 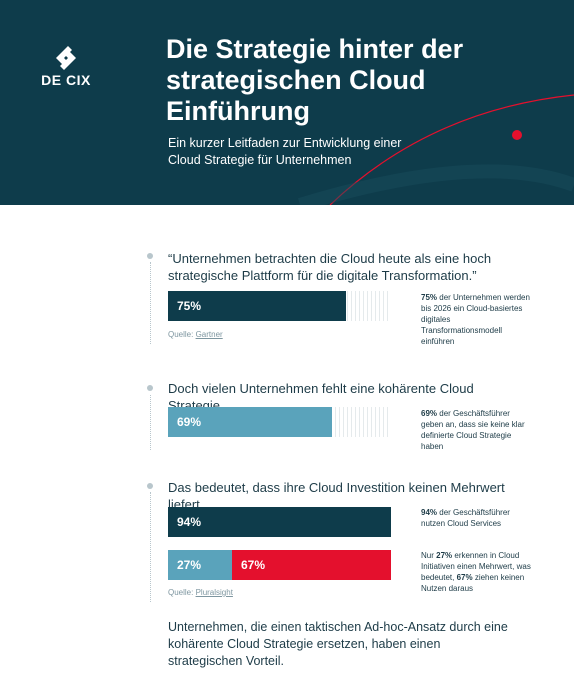 I want to click on bar-label: 67%, so click(x=253, y=565).